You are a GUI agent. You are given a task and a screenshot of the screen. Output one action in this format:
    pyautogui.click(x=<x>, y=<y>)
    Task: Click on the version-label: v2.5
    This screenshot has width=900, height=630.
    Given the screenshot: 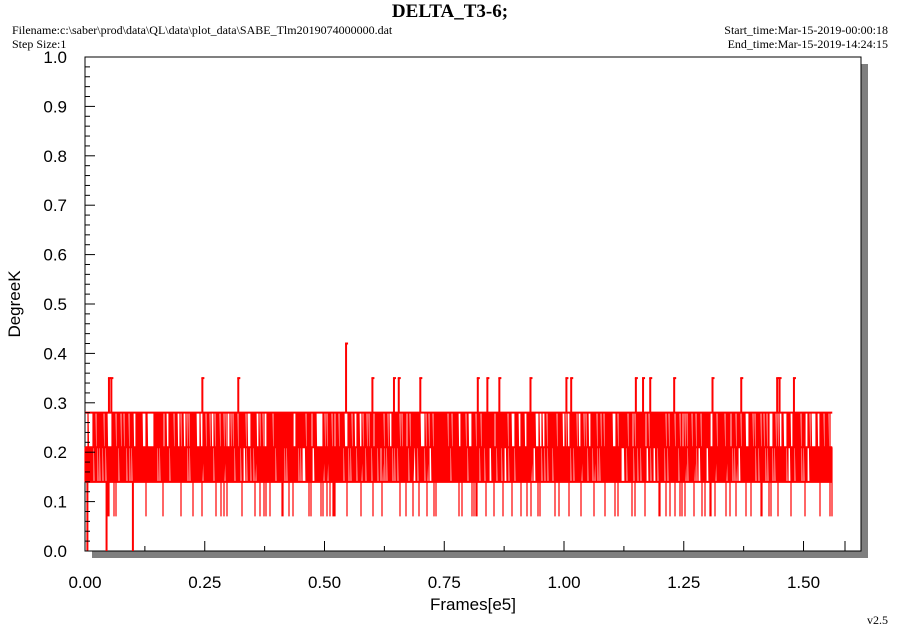 What is the action you would take?
    pyautogui.click(x=877, y=620)
    